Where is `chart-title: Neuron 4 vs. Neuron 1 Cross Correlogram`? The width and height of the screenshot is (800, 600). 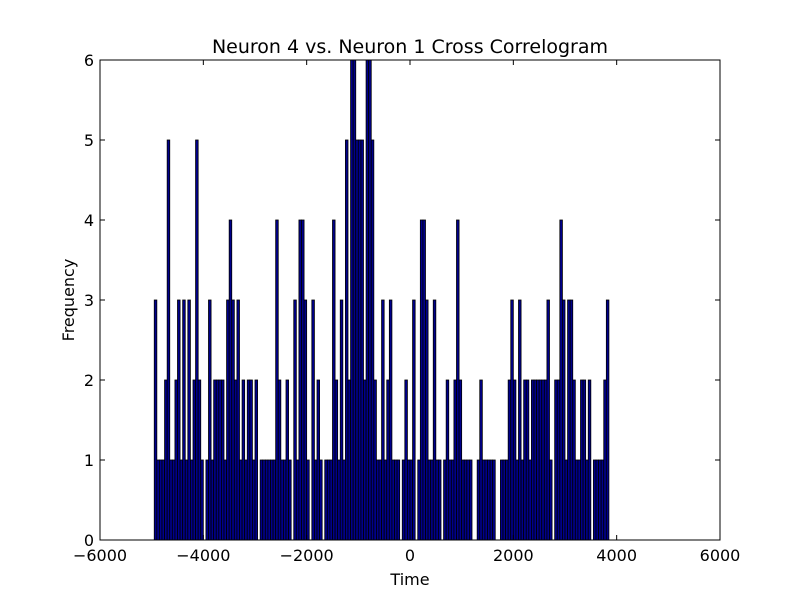 chart-title: Neuron 4 vs. Neuron 1 Cross Correlogram is located at coordinates (410, 47).